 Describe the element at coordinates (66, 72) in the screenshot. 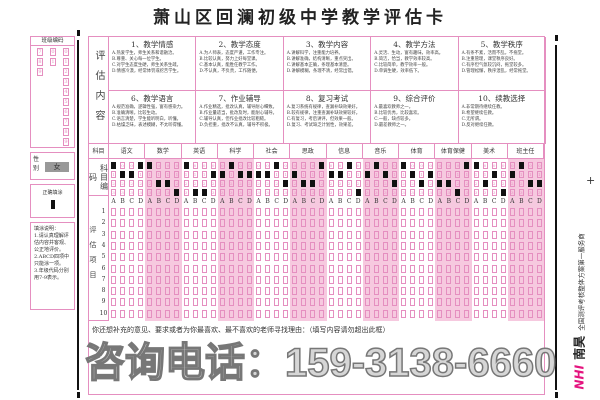

I see `class-code-bubble: 2` at that location.